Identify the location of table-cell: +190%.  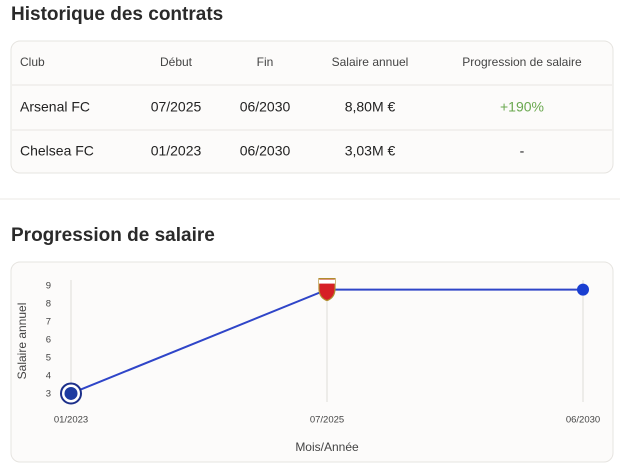
(522, 107).